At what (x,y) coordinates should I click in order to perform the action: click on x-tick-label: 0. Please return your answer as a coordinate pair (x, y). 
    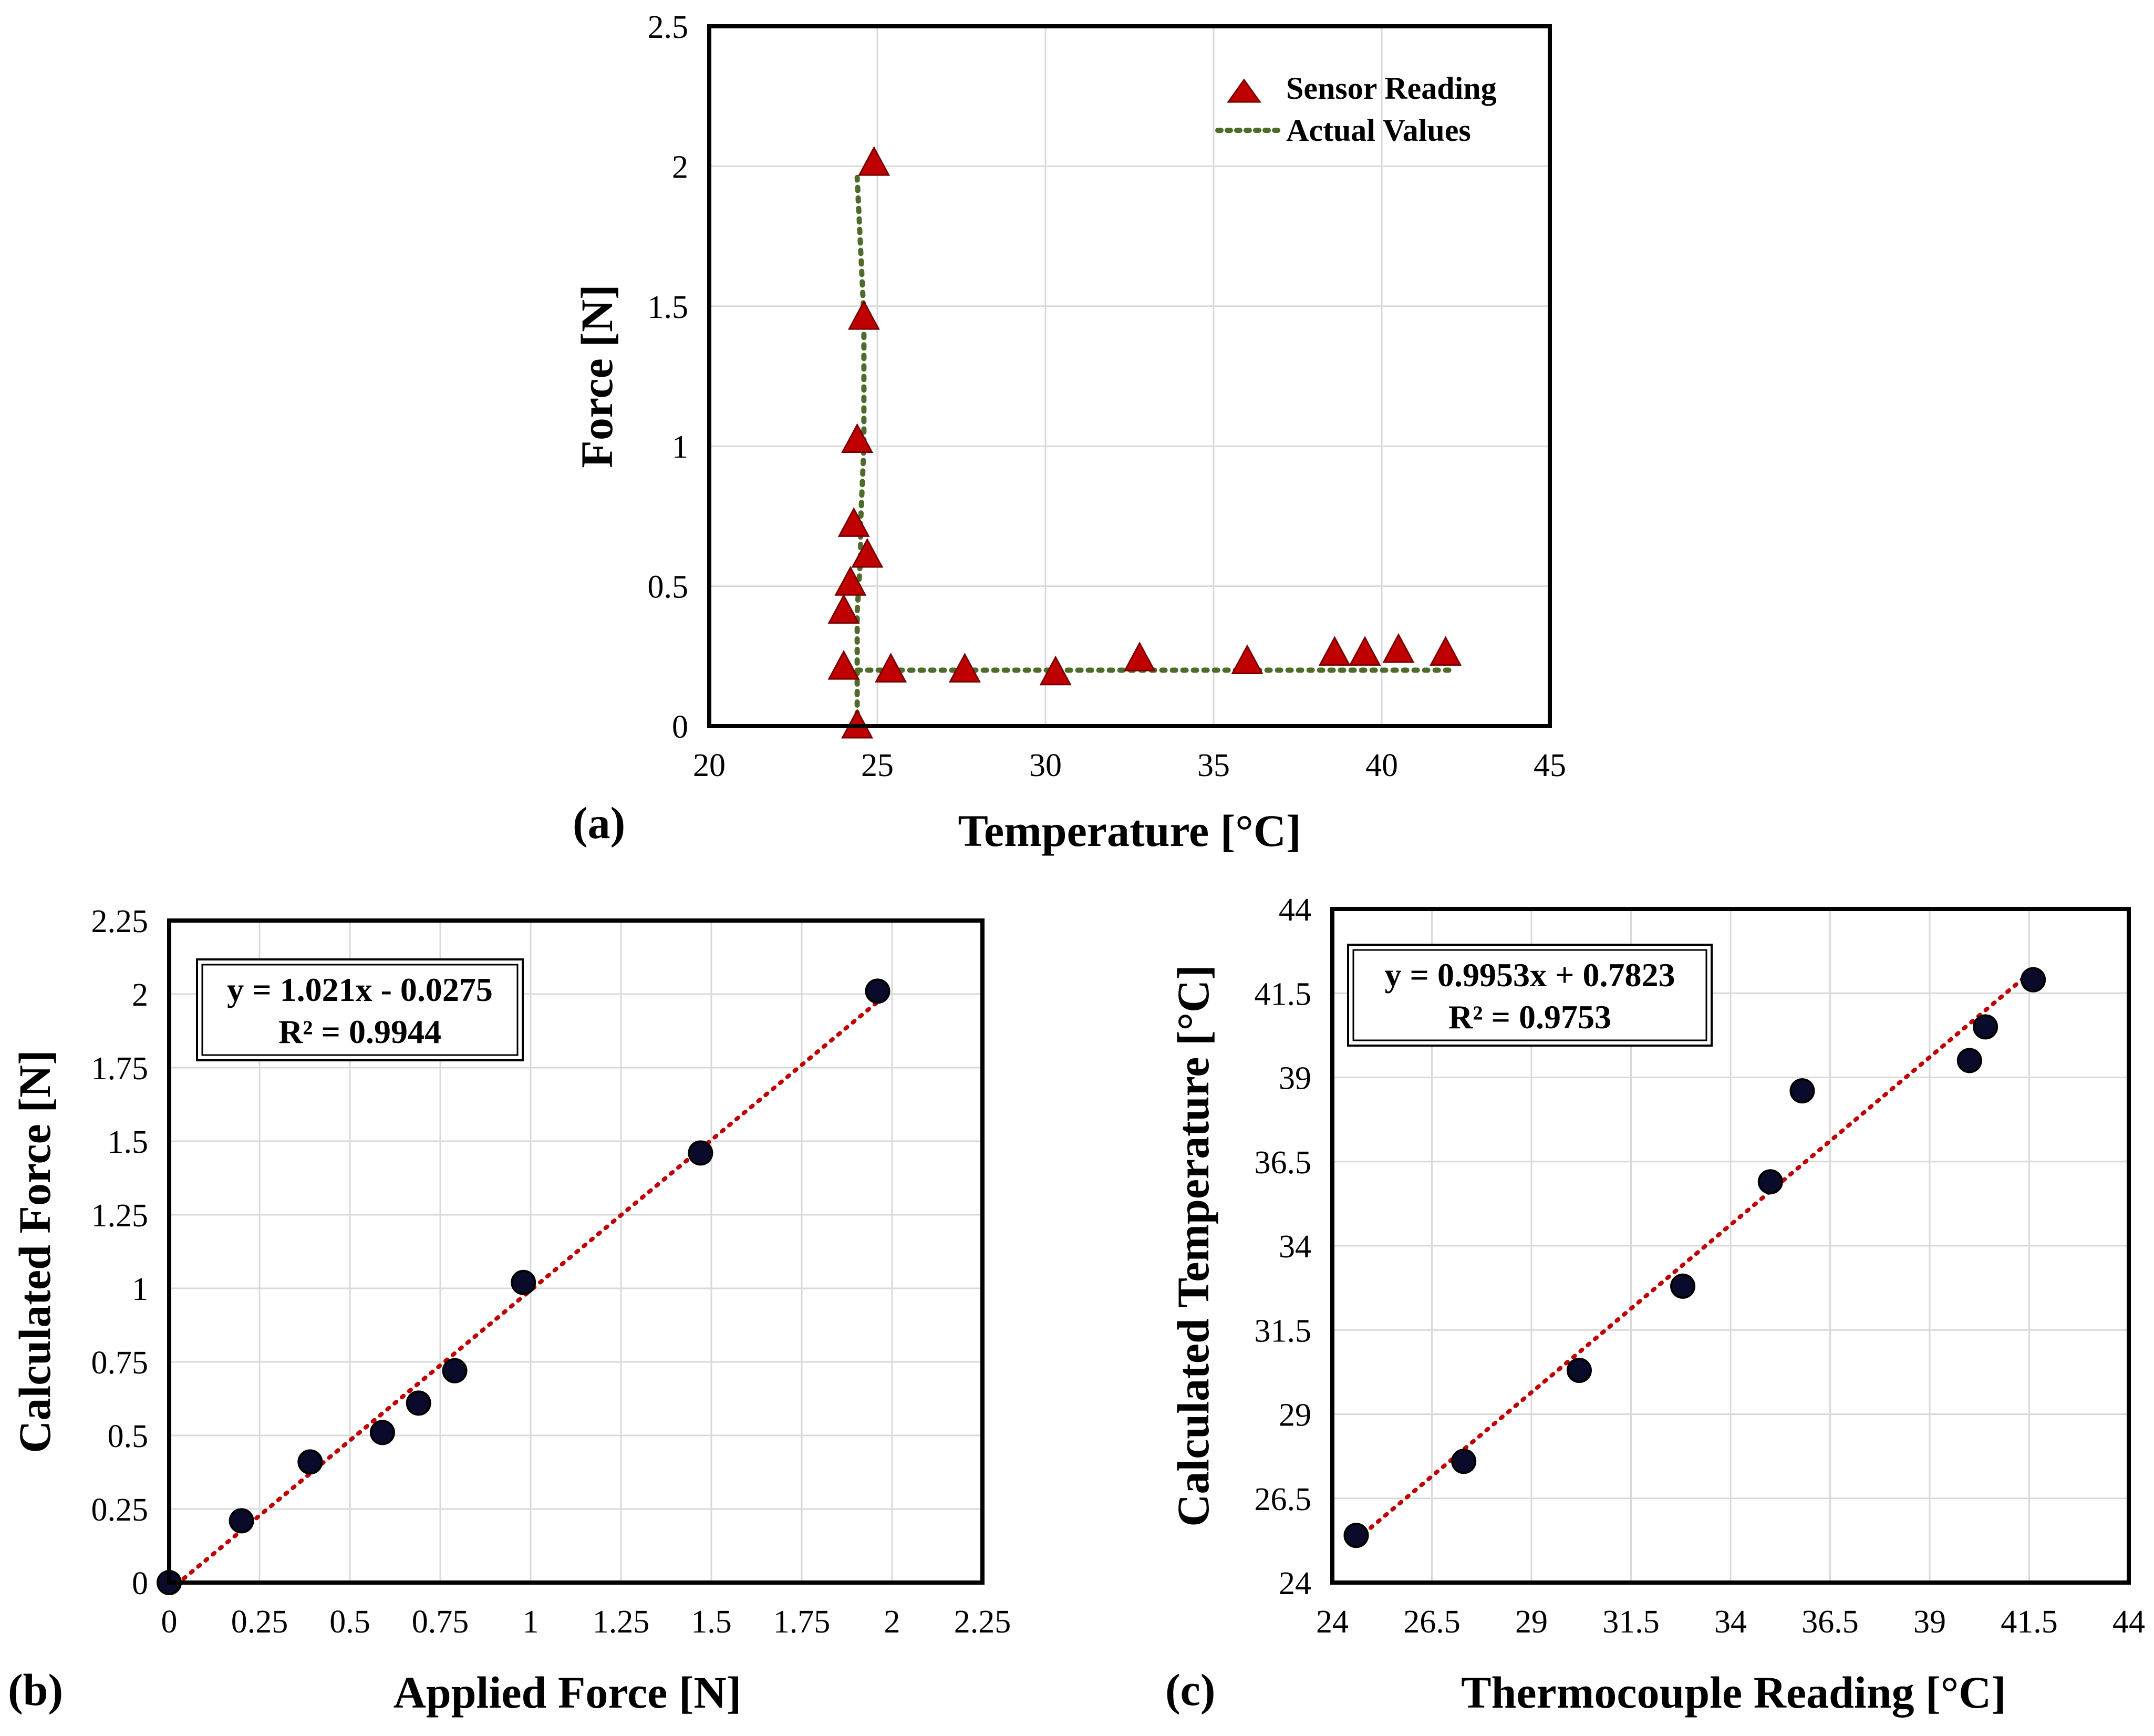
    Looking at the image, I should click on (169, 1622).